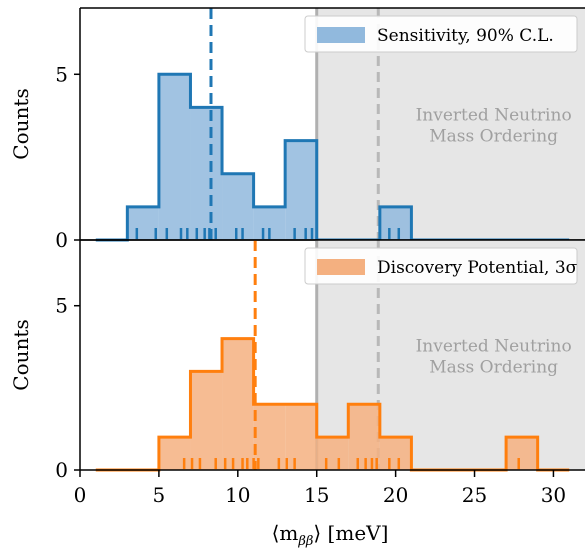 The image size is (585, 550). I want to click on x-tick-label: 30, so click(553, 495).